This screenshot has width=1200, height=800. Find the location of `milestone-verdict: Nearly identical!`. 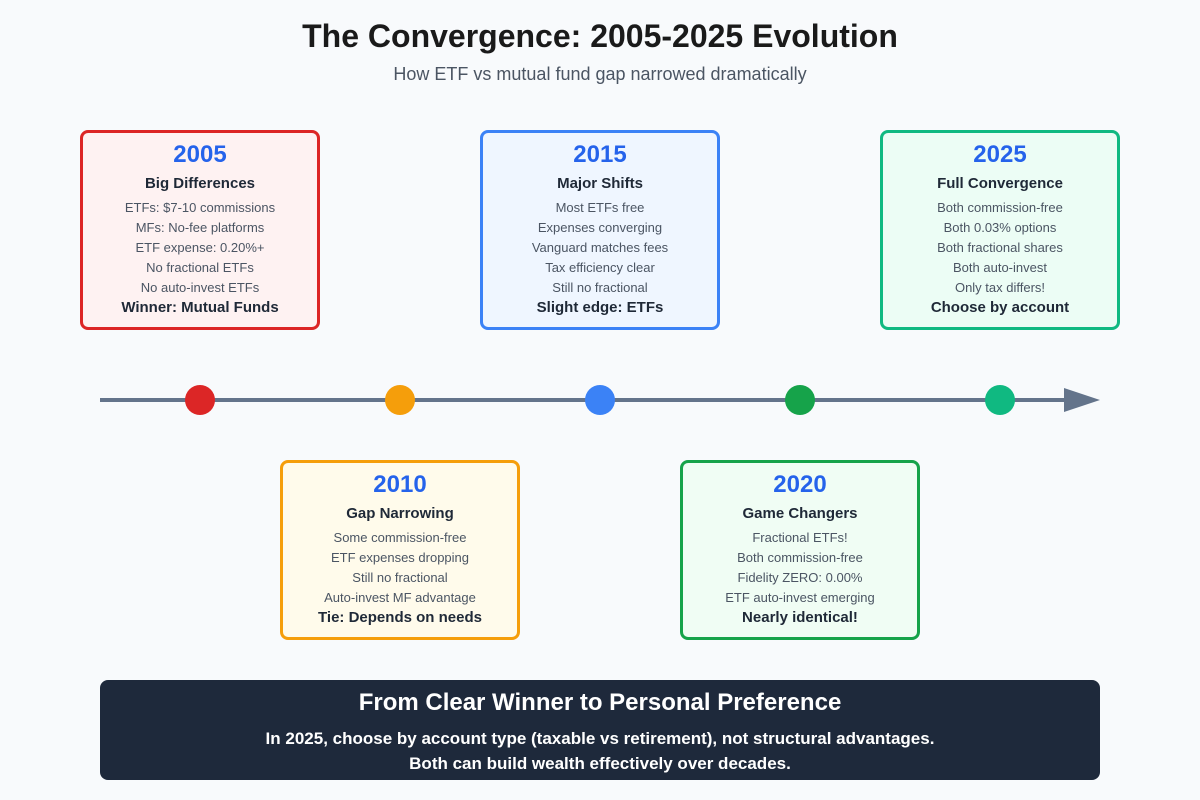

milestone-verdict: Nearly identical! is located at coordinates (800, 617).